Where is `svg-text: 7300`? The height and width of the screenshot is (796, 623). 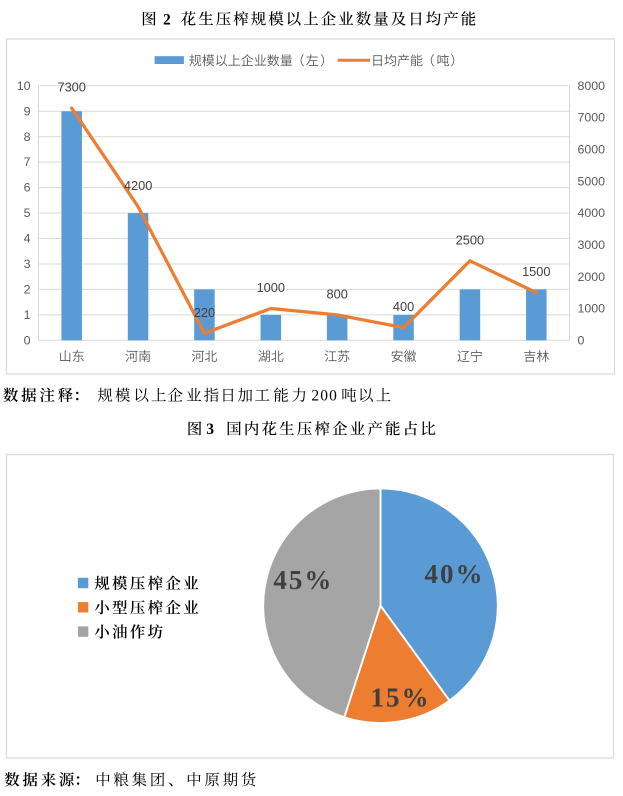
svg-text: 7300 is located at coordinates (71, 87).